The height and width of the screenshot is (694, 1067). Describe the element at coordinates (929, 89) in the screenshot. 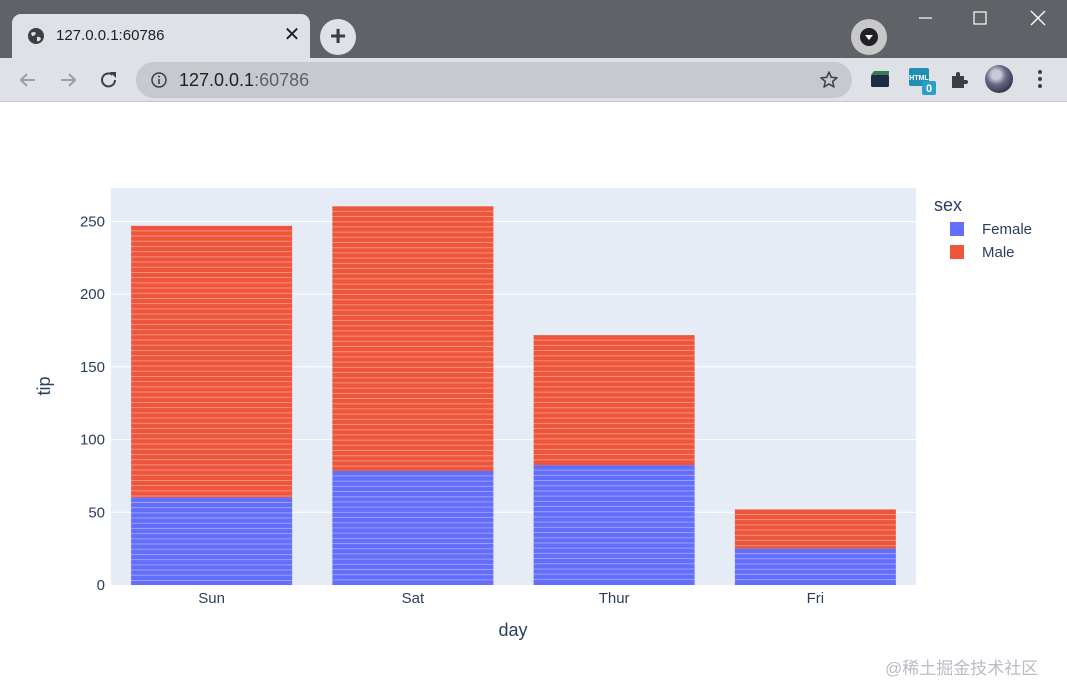

I see `extension-badge: 0` at that location.